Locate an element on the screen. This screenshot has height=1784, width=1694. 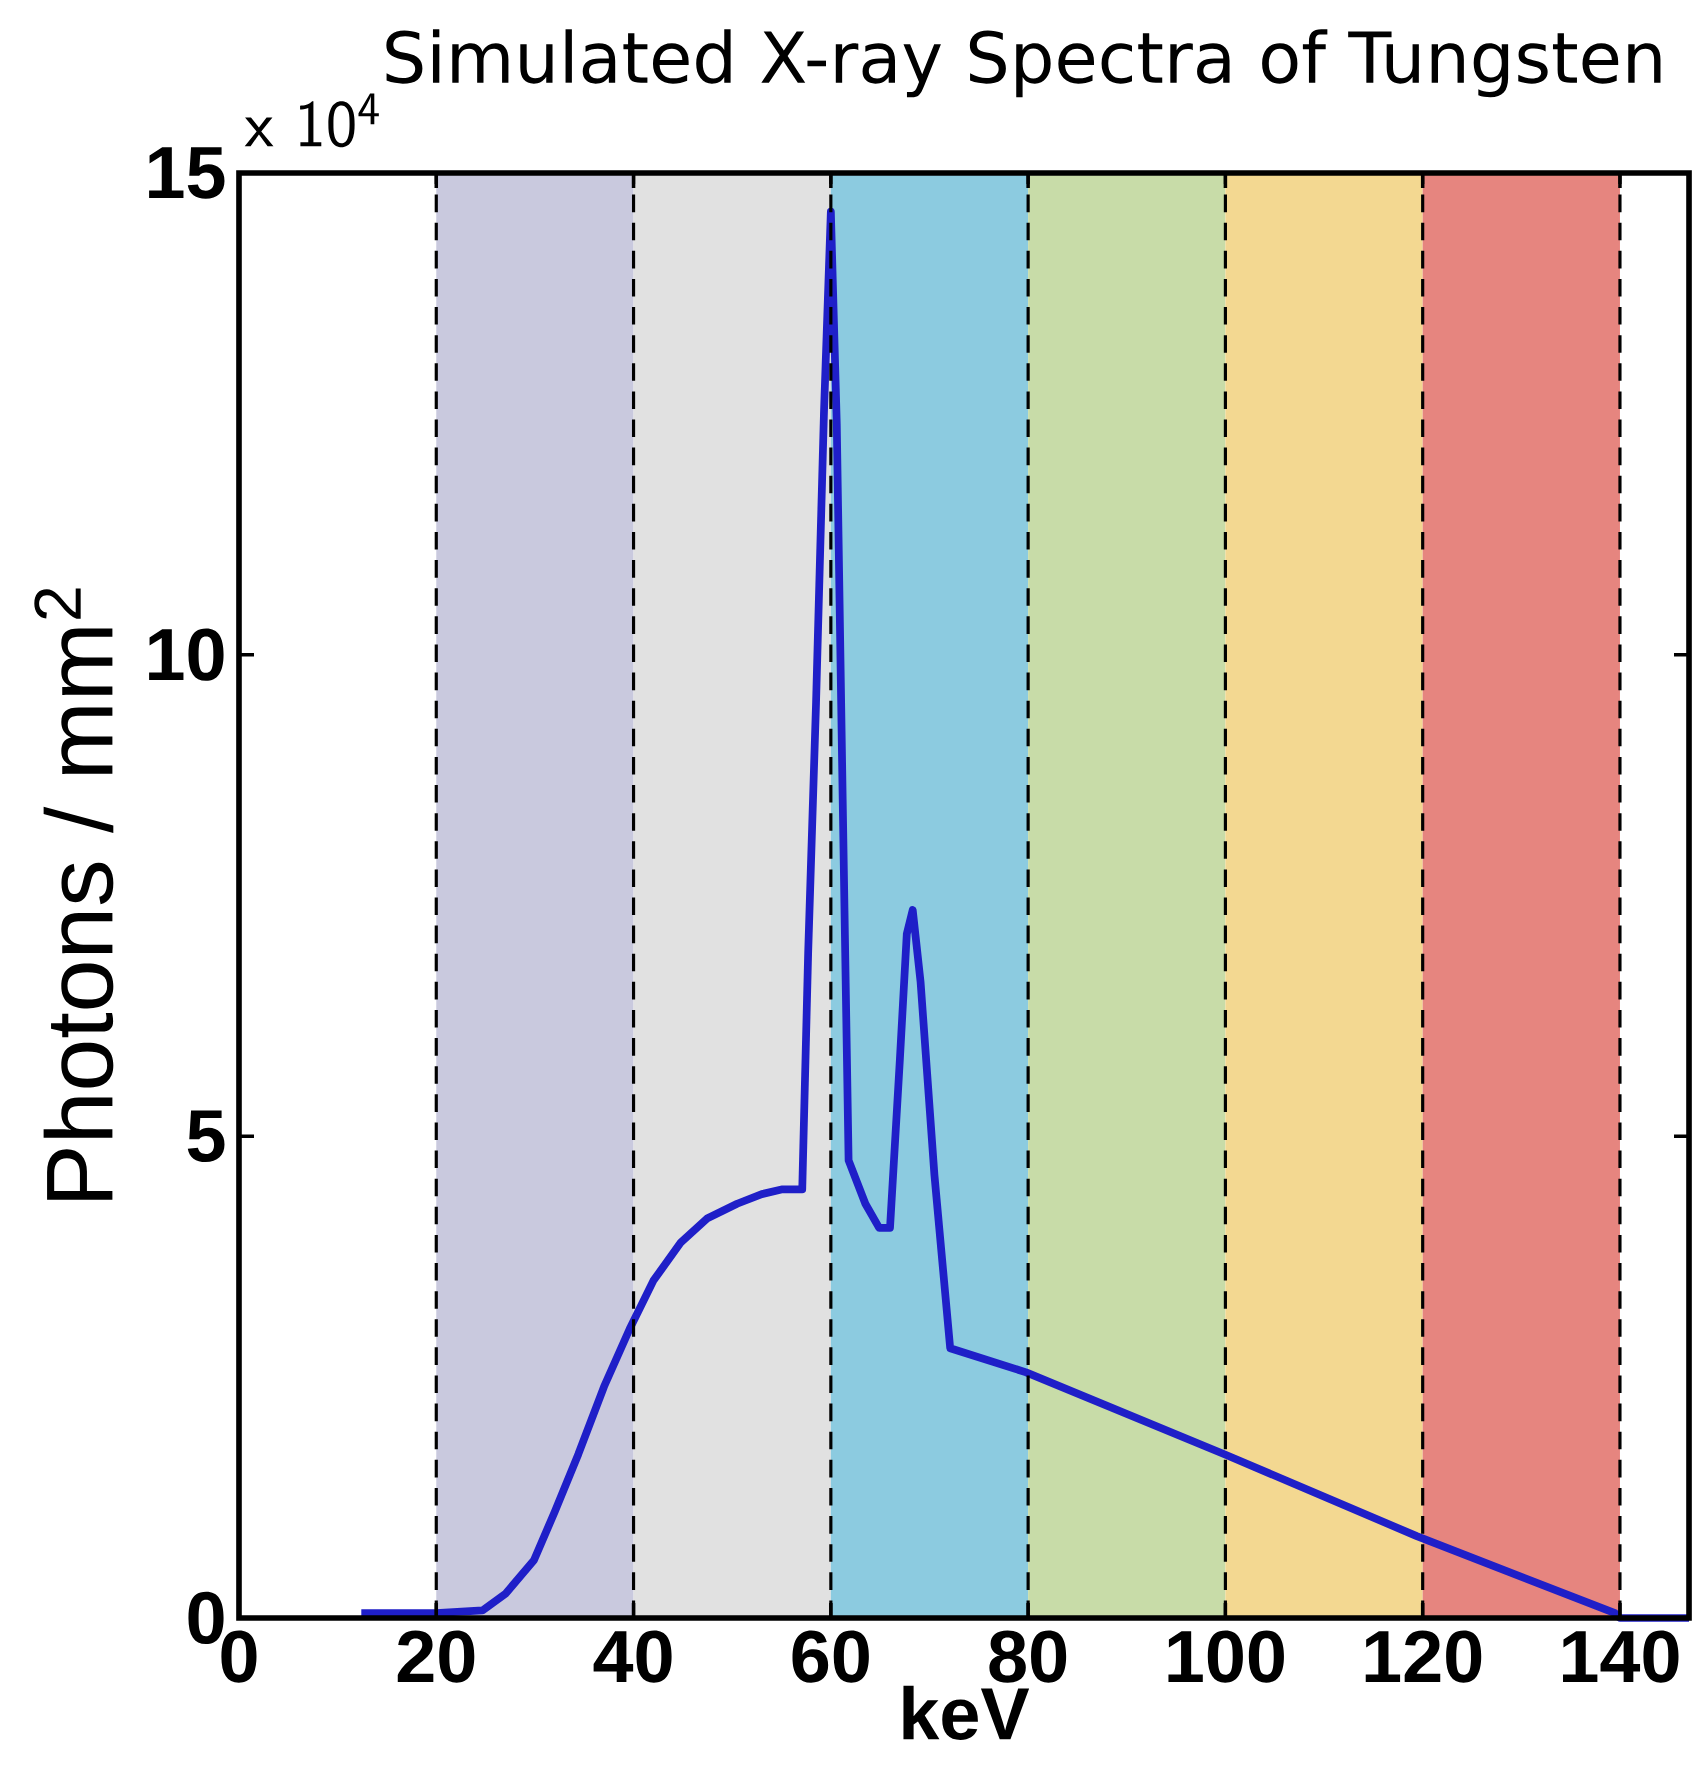
chart-title: Simulated X-ray Spectra of Tungsten is located at coordinates (1023, 63).